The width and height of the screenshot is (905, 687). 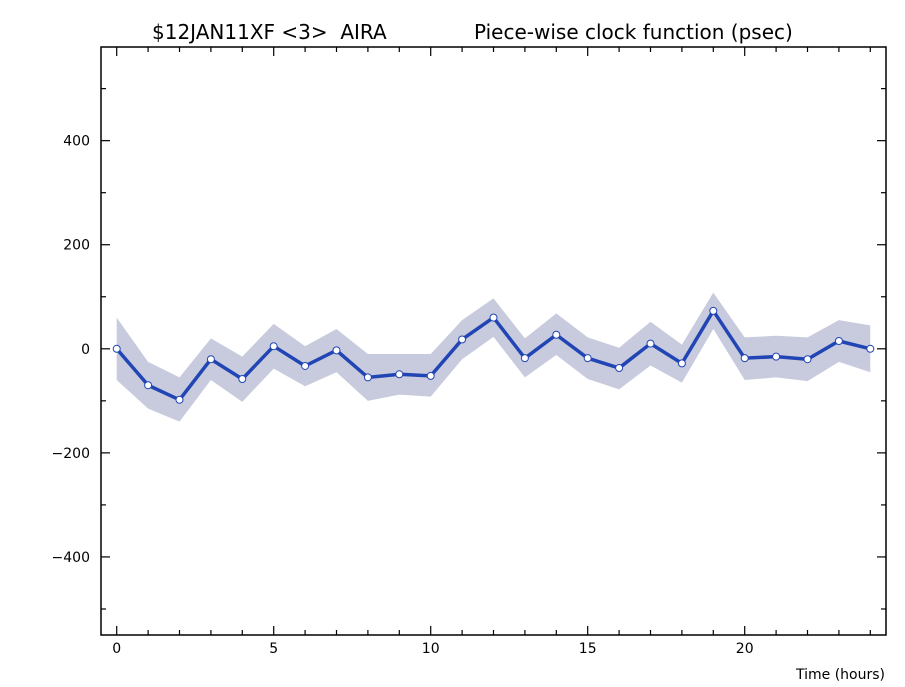 I want to click on y-tick-label: 400, so click(x=76, y=142).